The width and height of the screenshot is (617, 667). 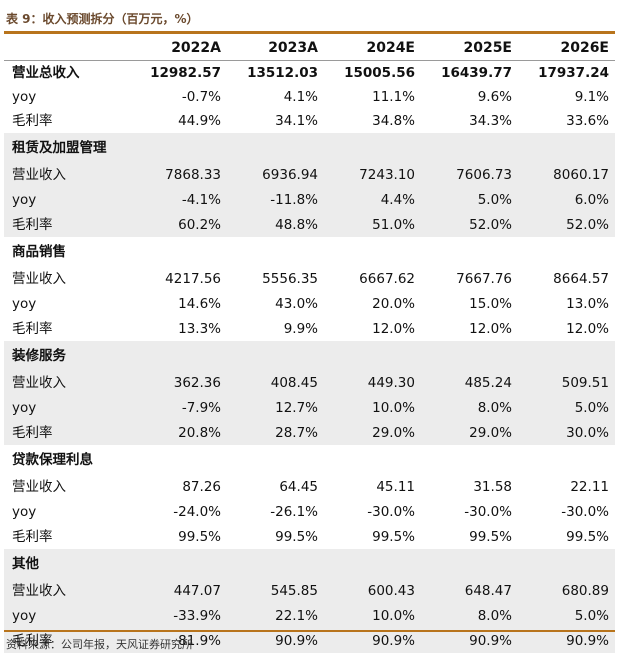 I want to click on value-cell: 9.9%, so click(x=300, y=328).